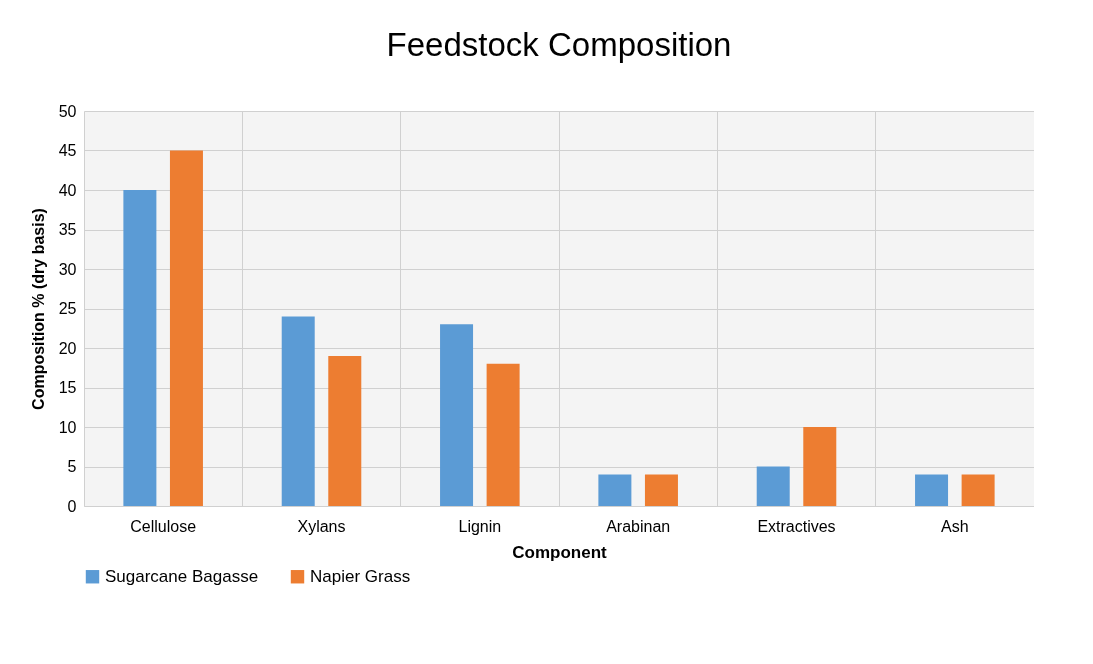 The height and width of the screenshot is (664, 1093). What do you see at coordinates (955, 526) in the screenshot?
I see `x-tick-label: Ash` at bounding box center [955, 526].